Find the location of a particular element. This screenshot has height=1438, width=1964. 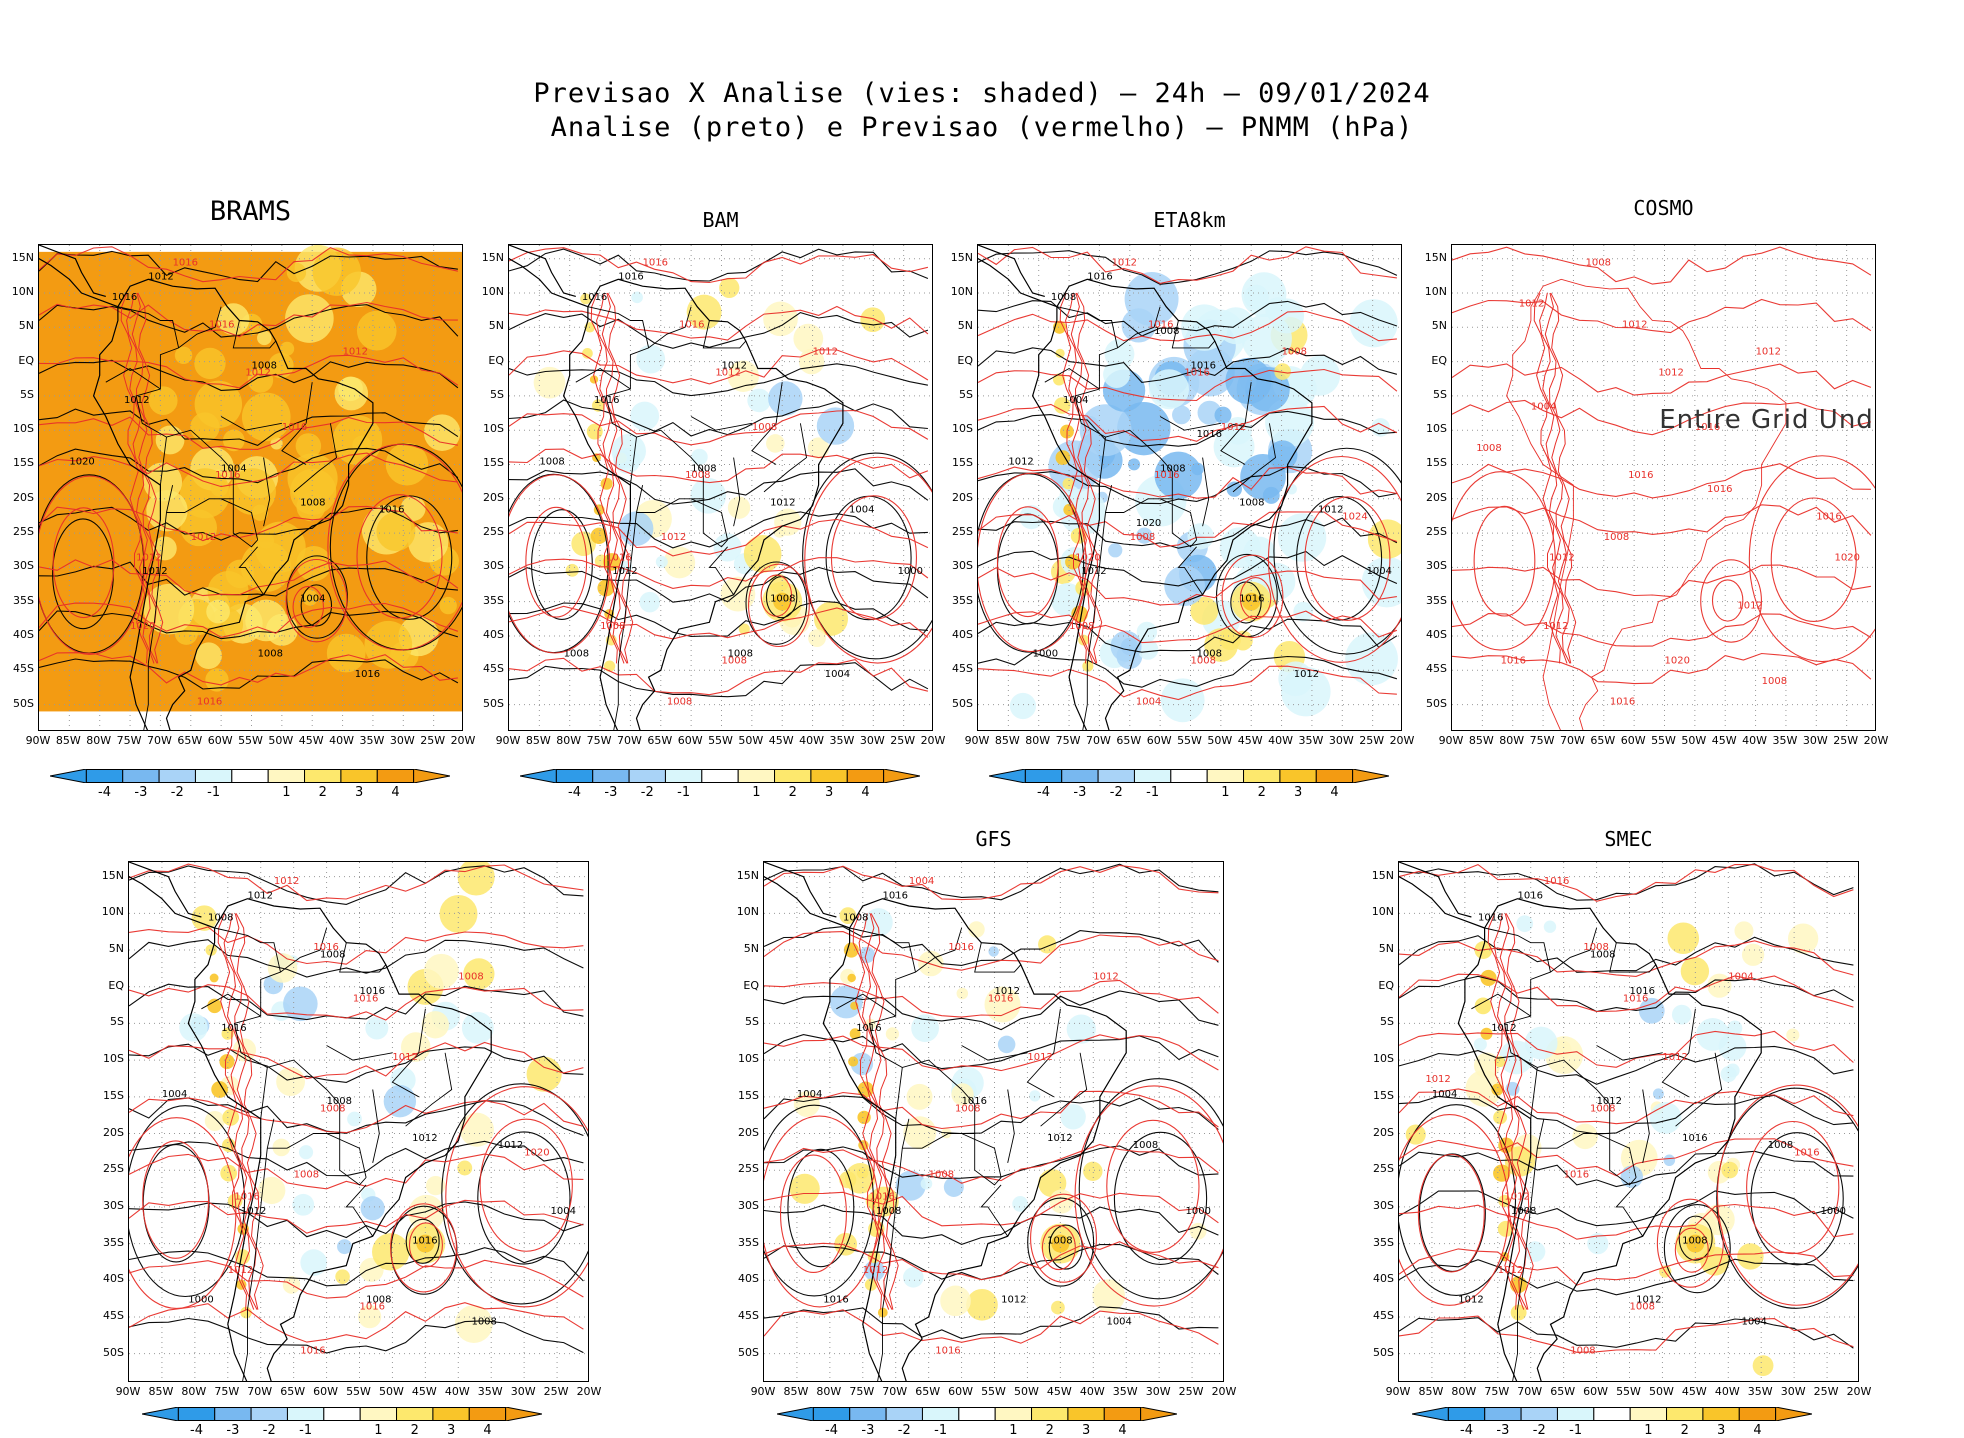

lat-tick-label: 25S is located at coordinates (113, 1169).